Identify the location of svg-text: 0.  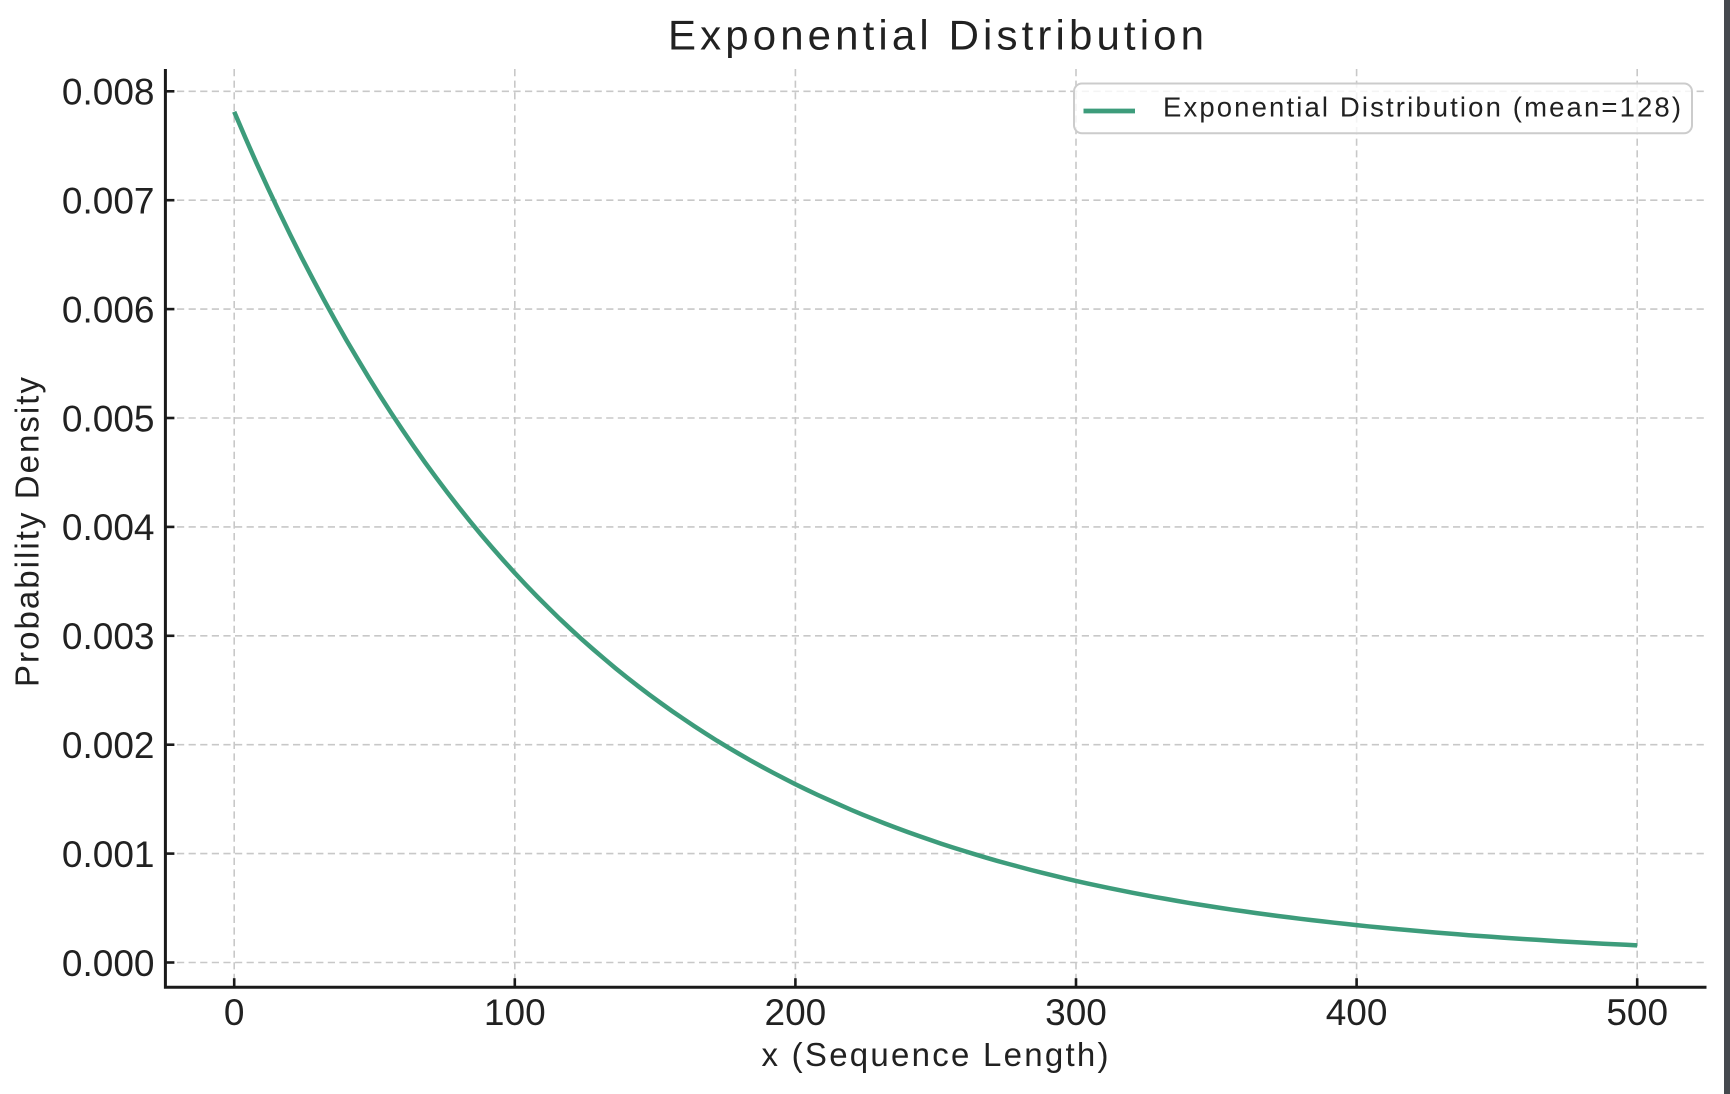
(234, 1012).